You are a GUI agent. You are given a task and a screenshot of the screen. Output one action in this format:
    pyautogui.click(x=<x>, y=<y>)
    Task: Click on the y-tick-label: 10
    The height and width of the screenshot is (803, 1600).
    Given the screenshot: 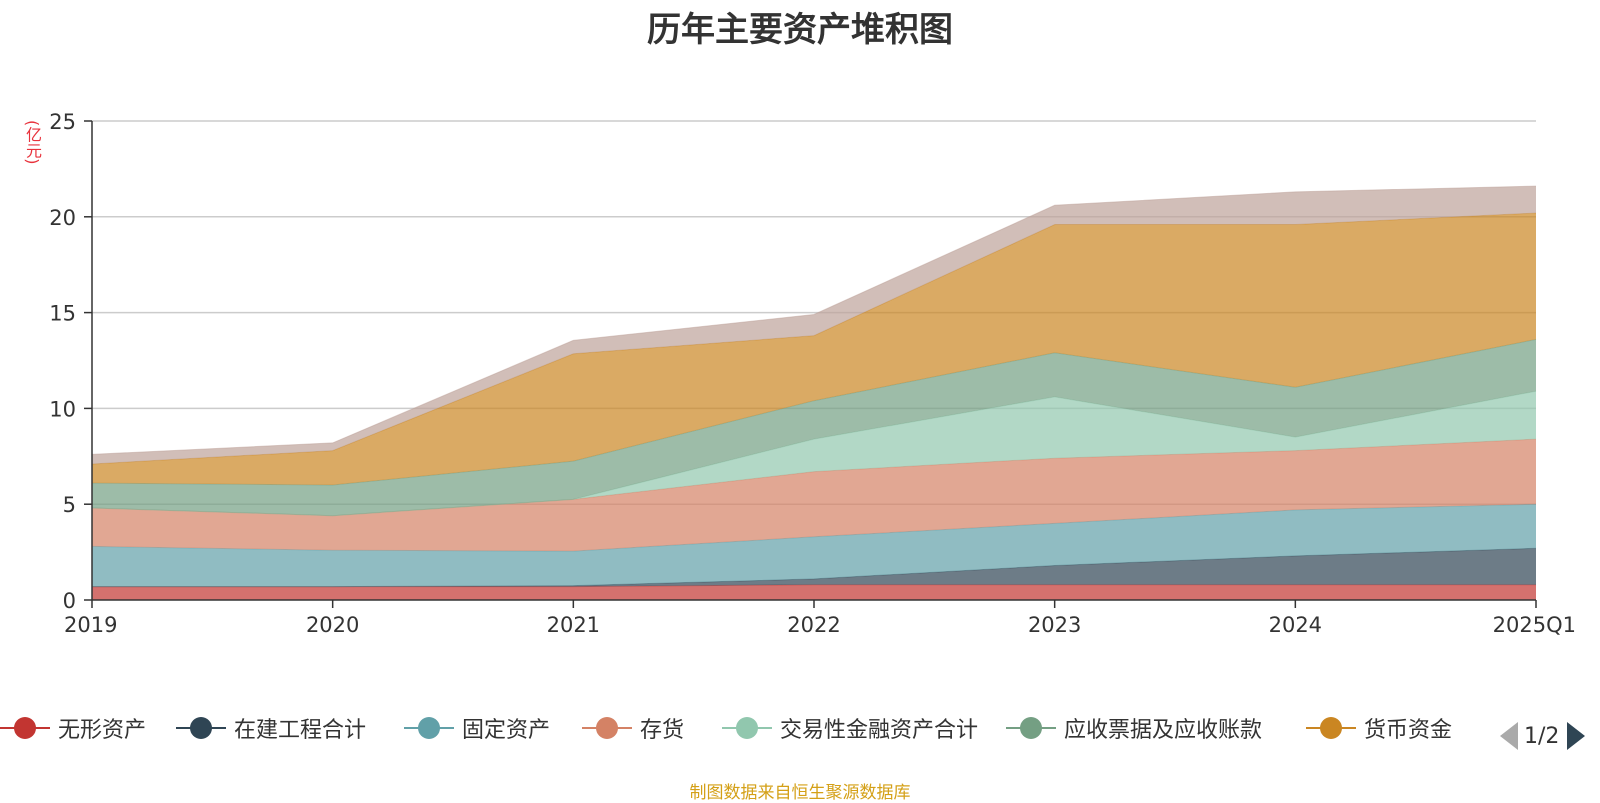 What is the action you would take?
    pyautogui.click(x=62, y=409)
    